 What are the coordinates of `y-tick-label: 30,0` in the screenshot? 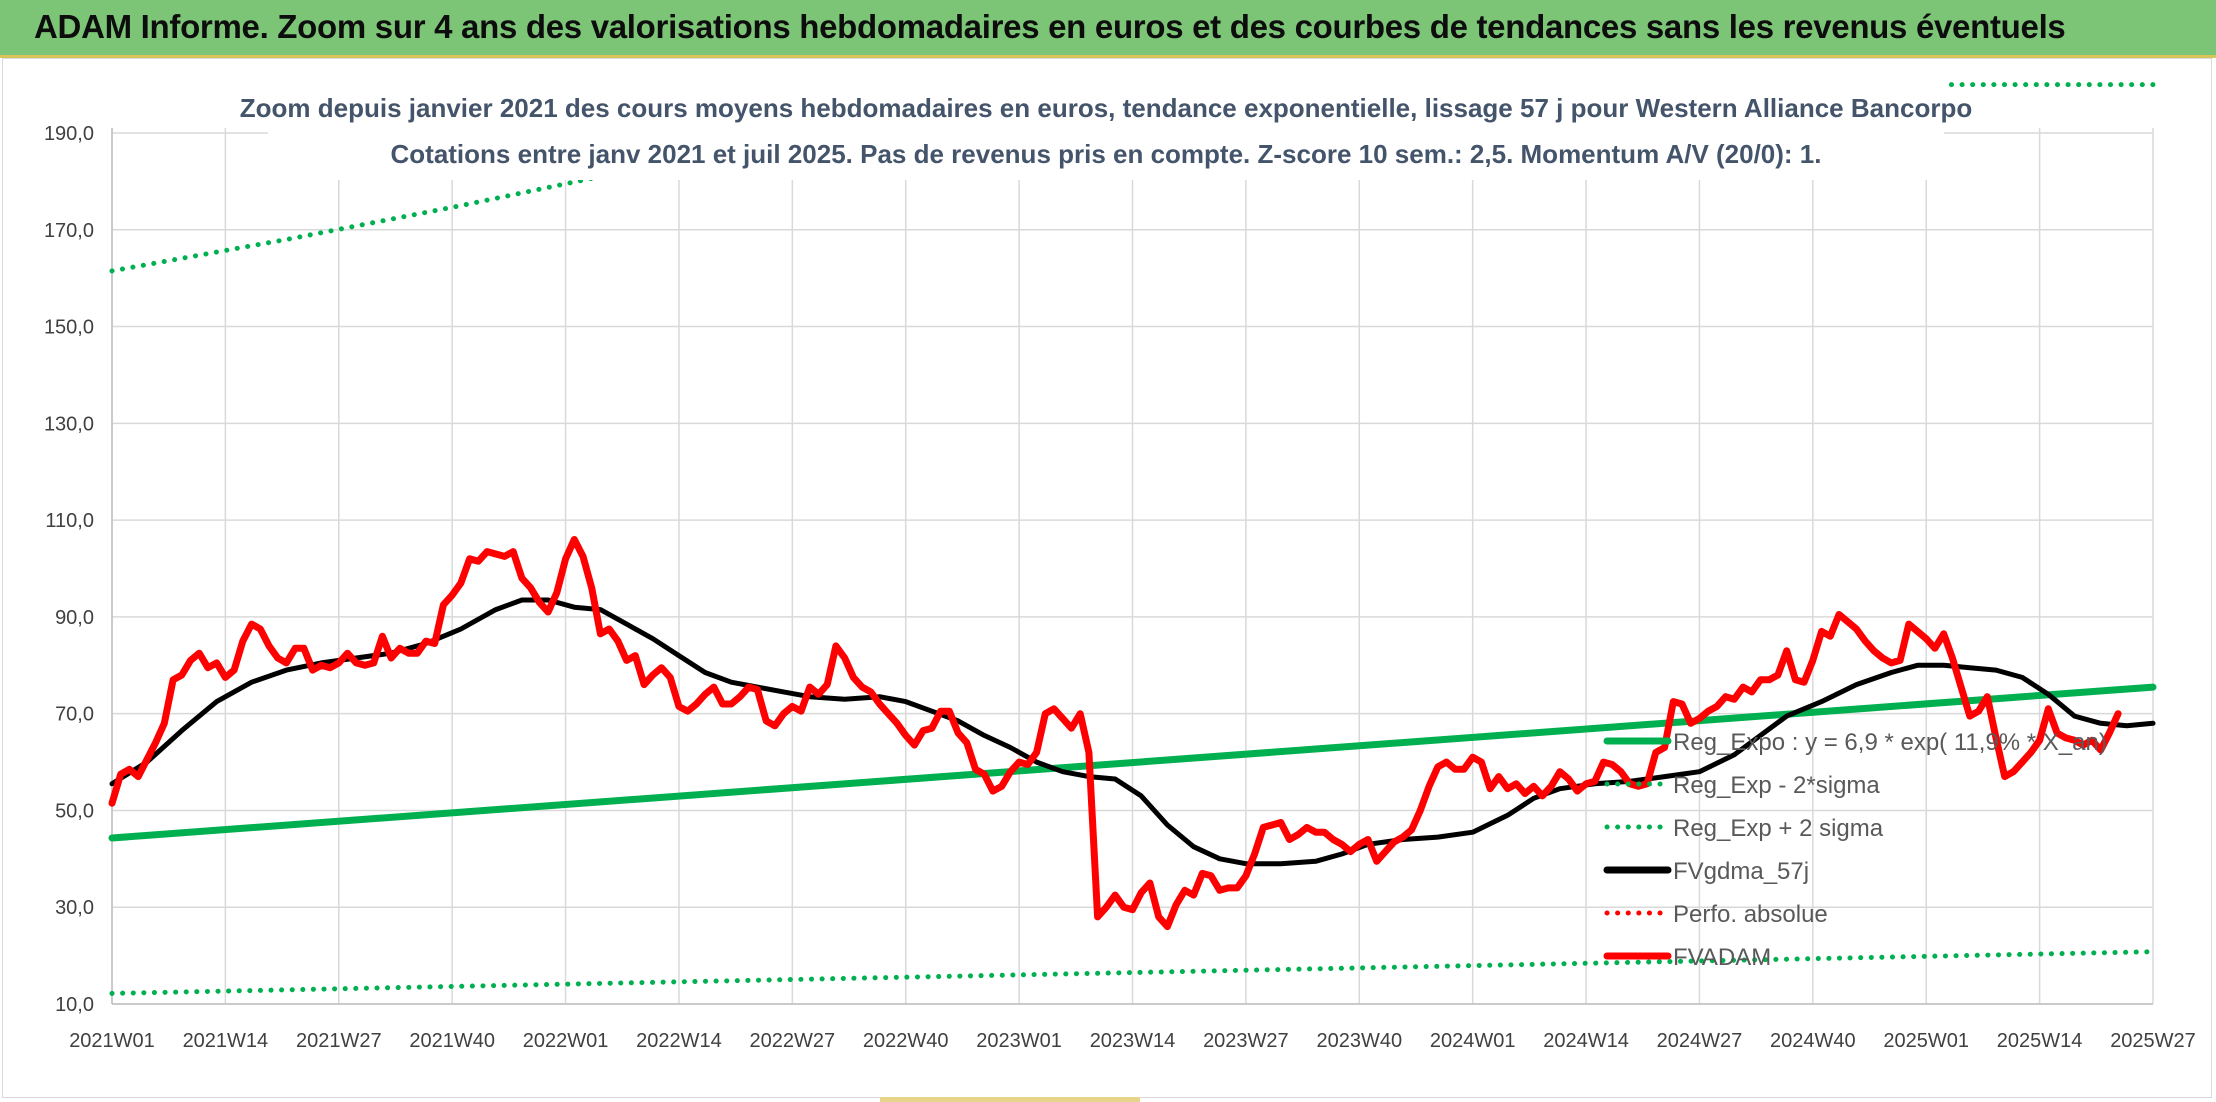 It's located at (74, 908).